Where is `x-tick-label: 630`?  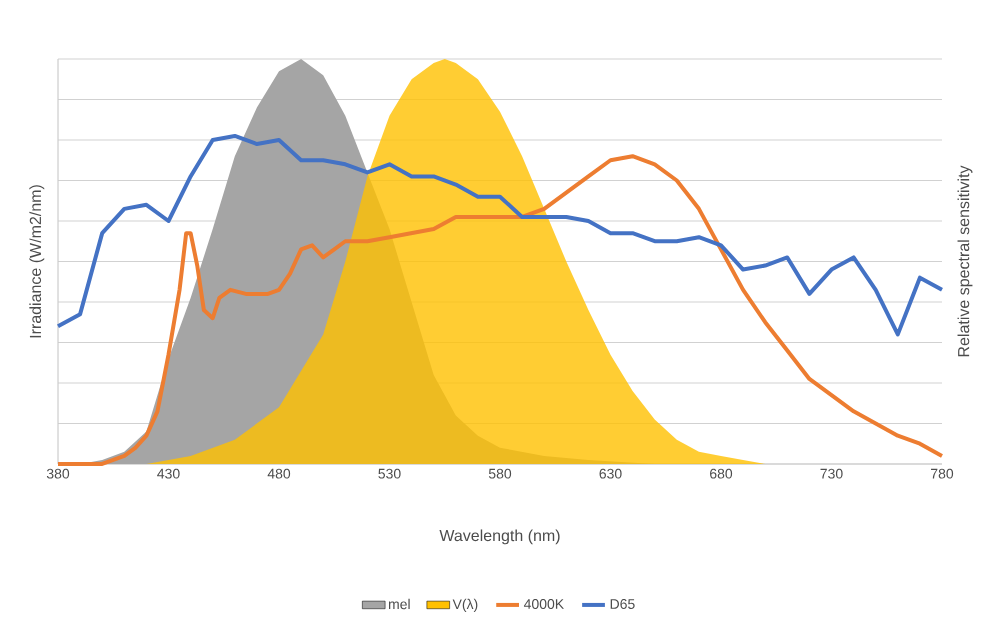 x-tick-label: 630 is located at coordinates (610, 473).